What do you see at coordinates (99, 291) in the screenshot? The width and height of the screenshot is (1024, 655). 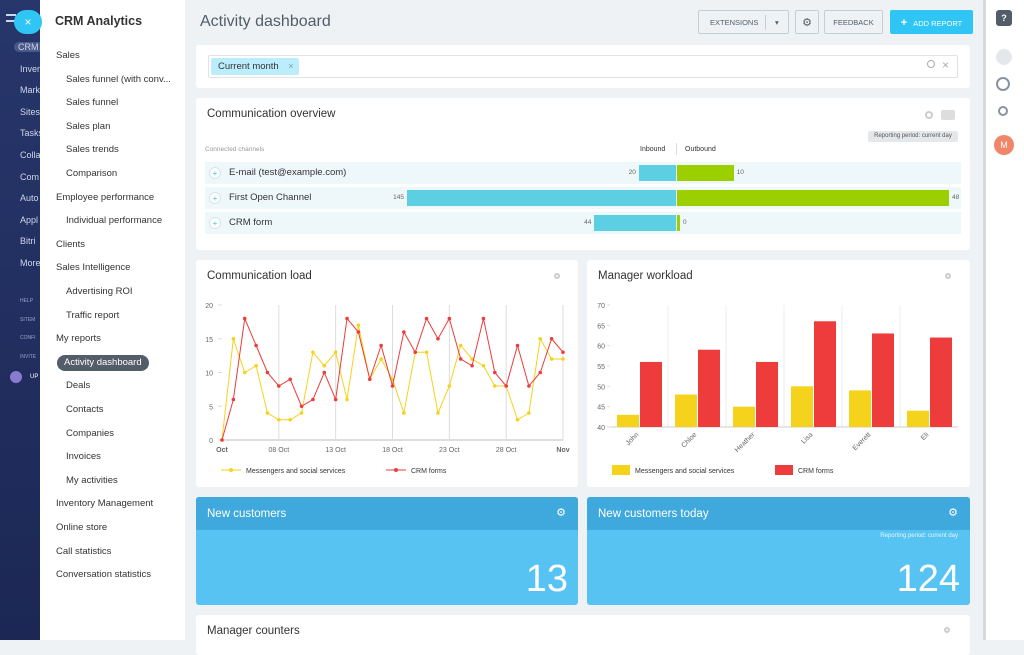 I see `menu-item: Advertising ROI` at bounding box center [99, 291].